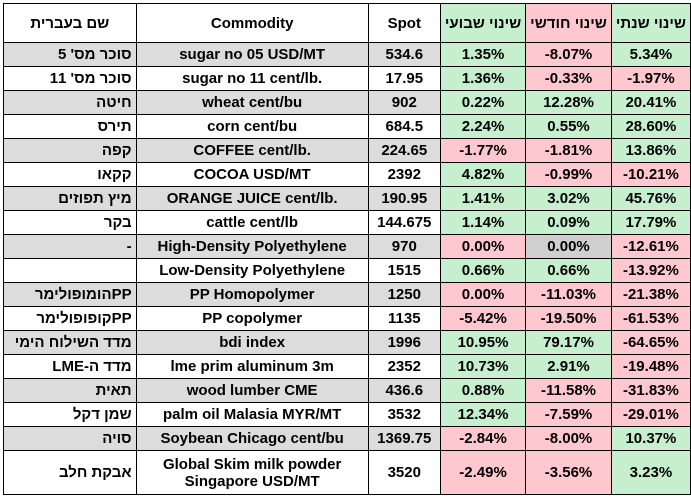 This screenshot has width=691, height=501. I want to click on cell-monthly-change: 2.91%, so click(568, 366).